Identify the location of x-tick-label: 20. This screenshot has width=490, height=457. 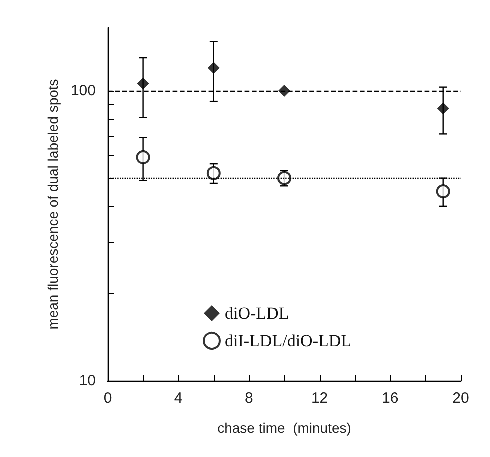
(461, 398).